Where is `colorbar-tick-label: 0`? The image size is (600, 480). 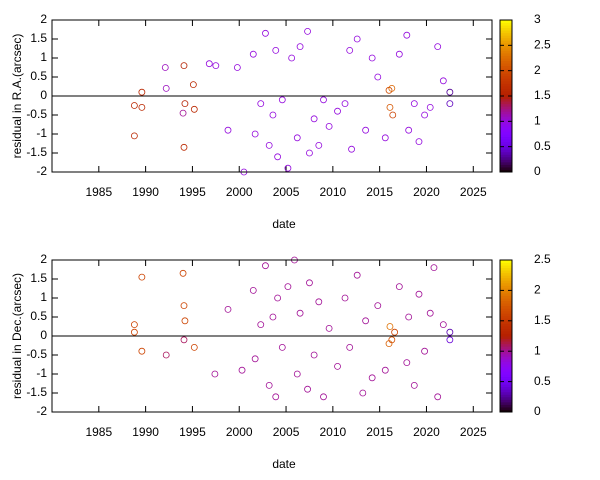
colorbar-tick-label: 0 is located at coordinates (537, 411).